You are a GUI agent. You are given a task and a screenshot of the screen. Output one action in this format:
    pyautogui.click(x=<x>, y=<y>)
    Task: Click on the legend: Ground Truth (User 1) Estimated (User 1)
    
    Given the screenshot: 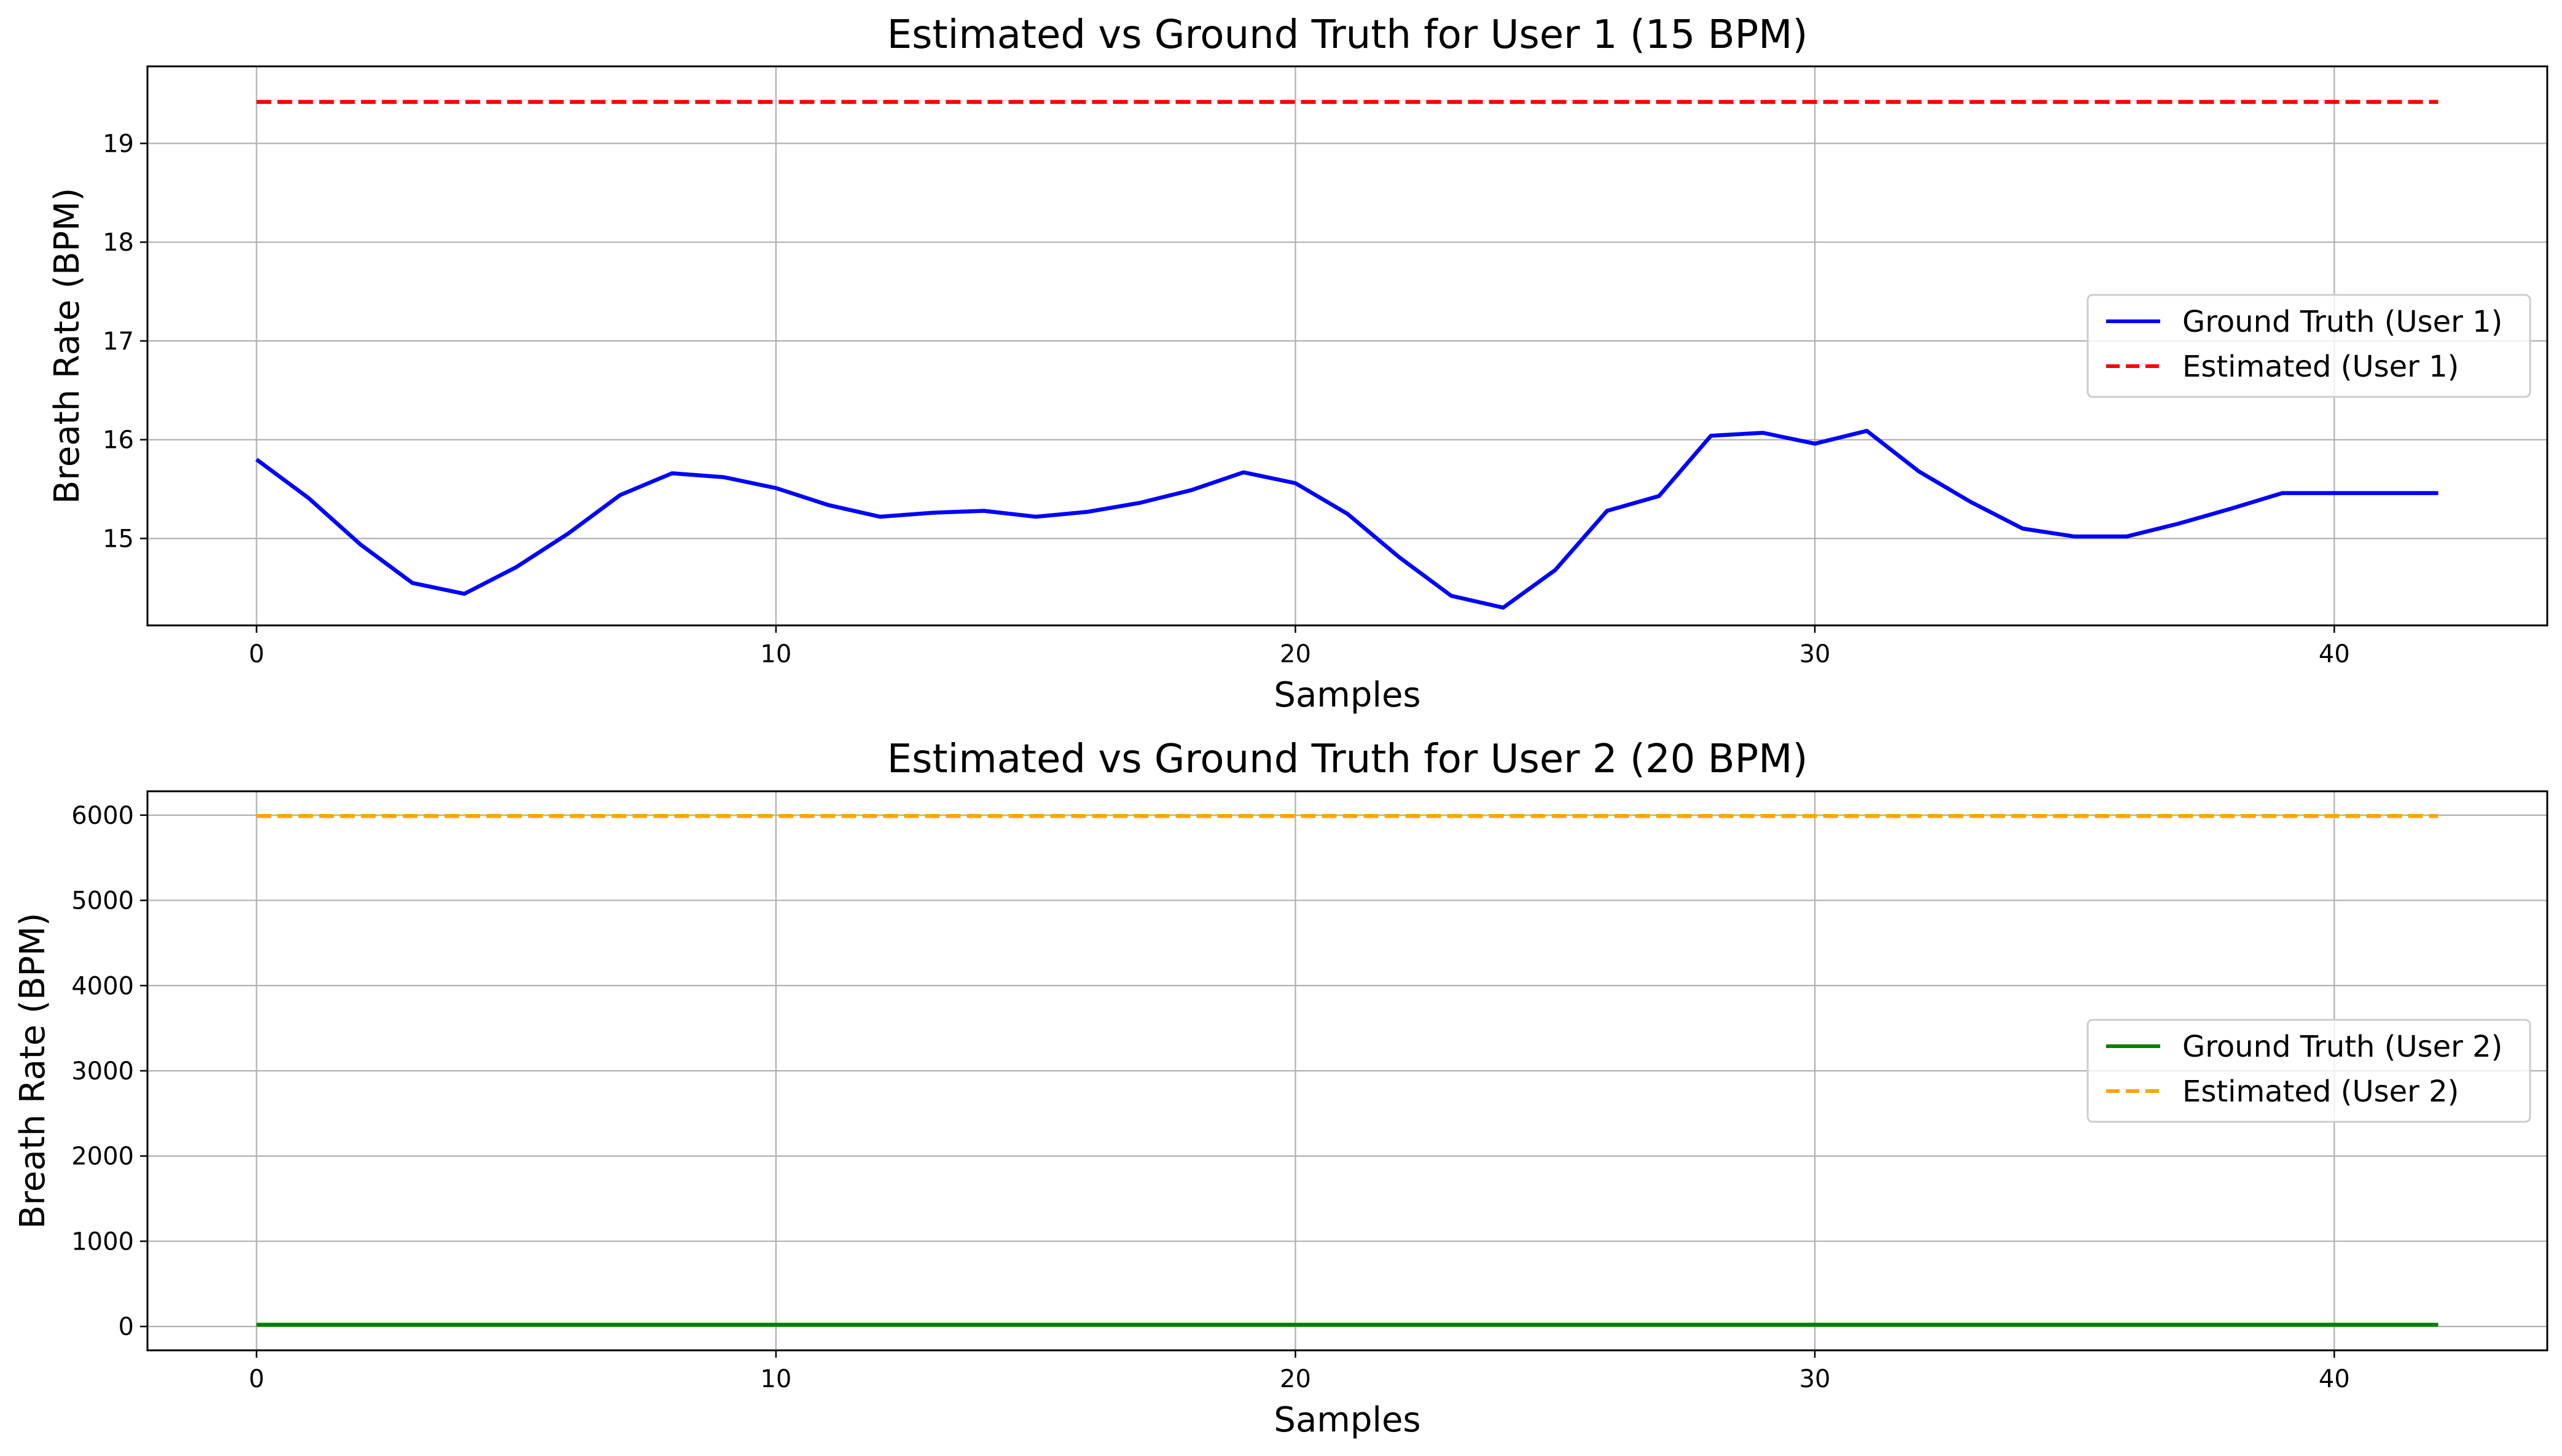 What is the action you would take?
    pyautogui.click(x=2308, y=346)
    